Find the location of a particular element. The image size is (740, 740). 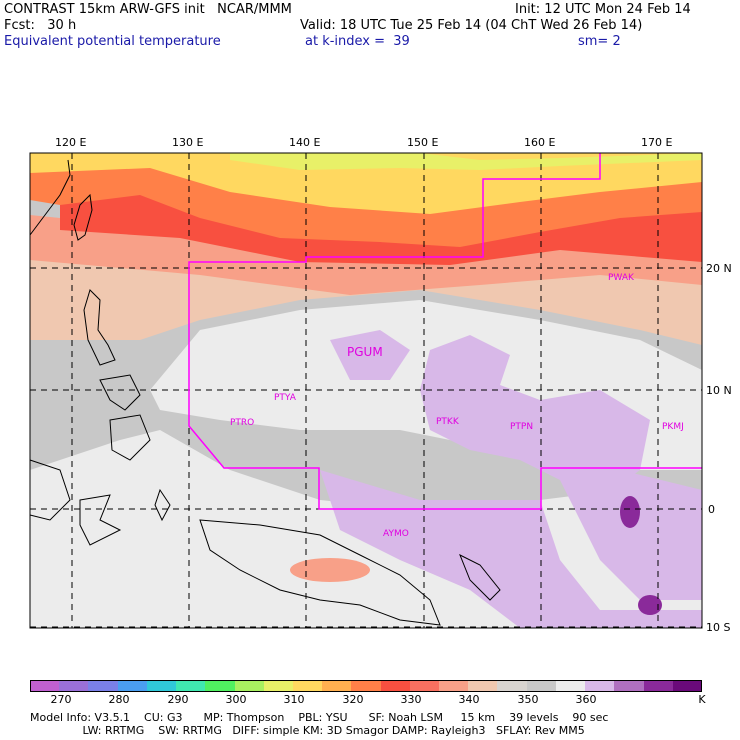

colorbar-label-360: 360 is located at coordinates (586, 699).